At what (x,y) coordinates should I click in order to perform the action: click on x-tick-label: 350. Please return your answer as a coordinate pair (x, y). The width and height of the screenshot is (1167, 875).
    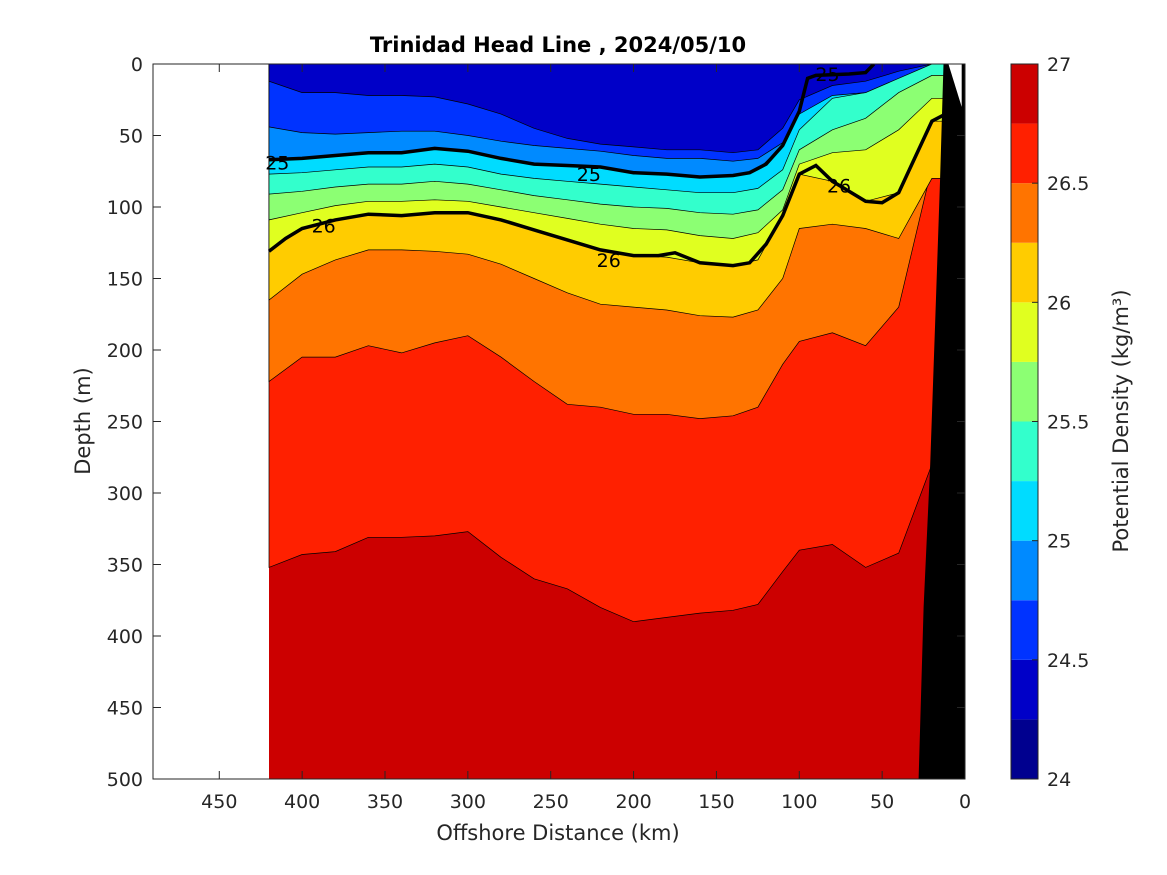
    Looking at the image, I should click on (385, 802).